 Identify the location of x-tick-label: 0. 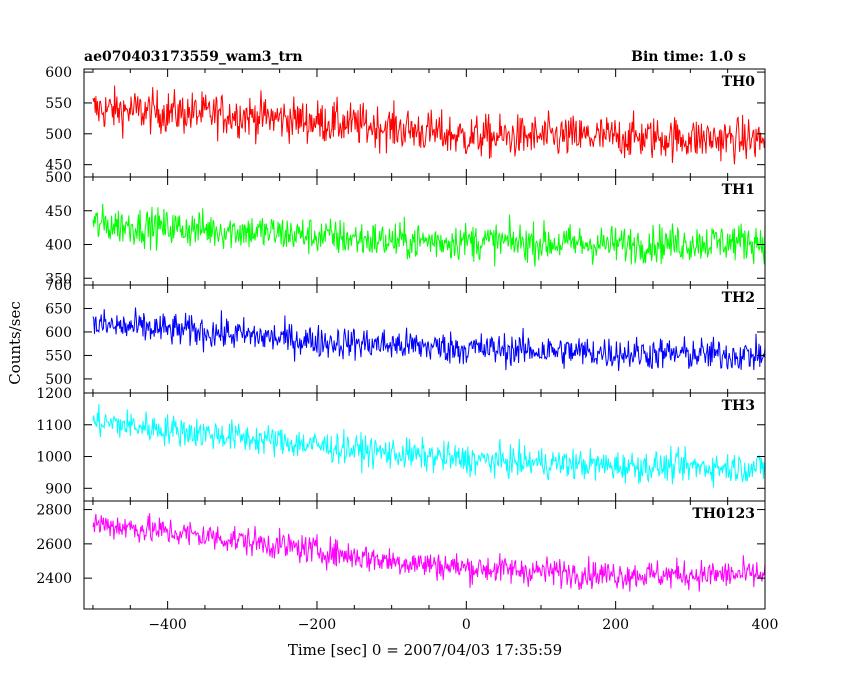
(466, 625).